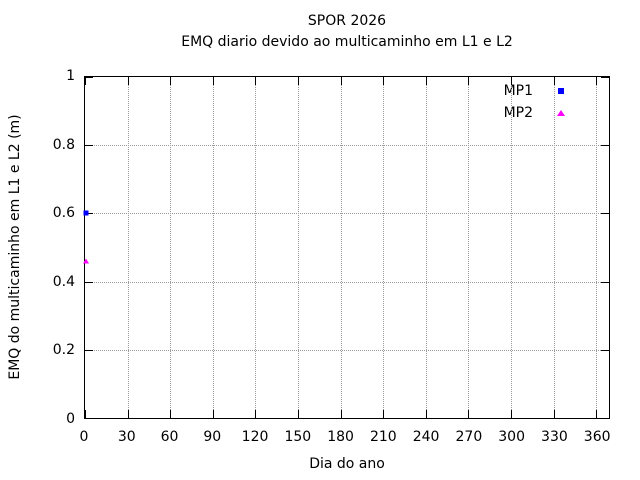  I want to click on x-tick-label: 120, so click(255, 437).